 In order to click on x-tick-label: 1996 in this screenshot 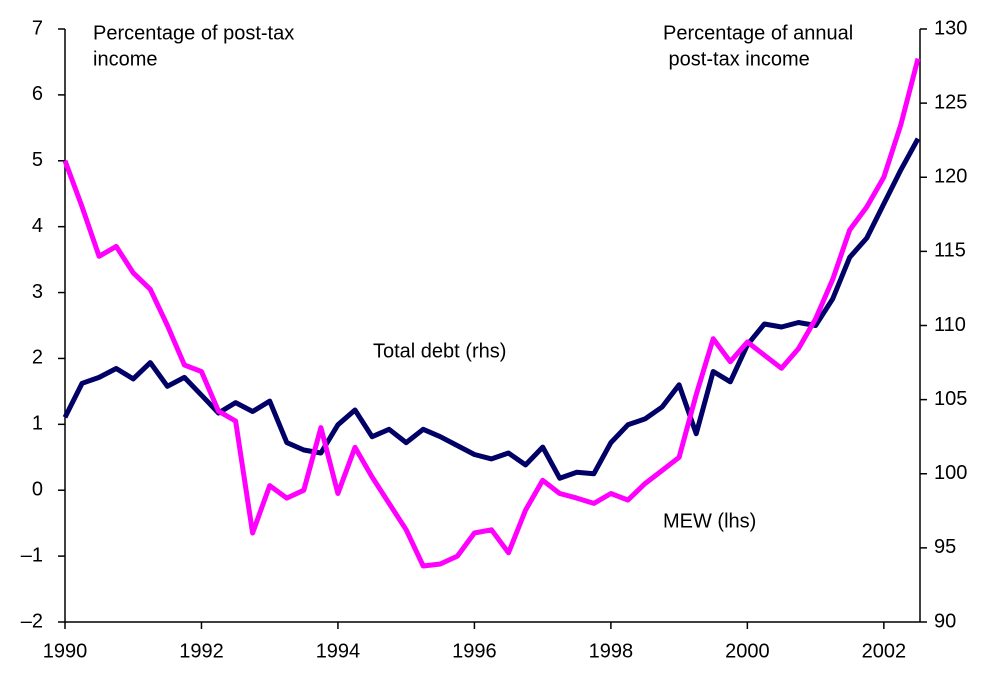, I will do `click(474, 651)`.